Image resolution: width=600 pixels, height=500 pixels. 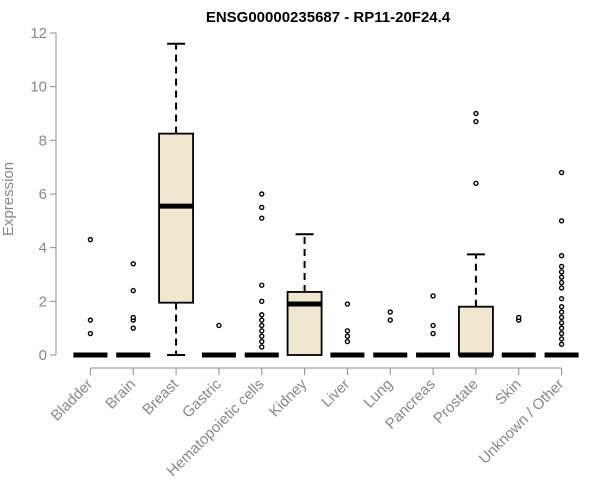 I want to click on y-tick-label: 8, so click(x=43, y=140).